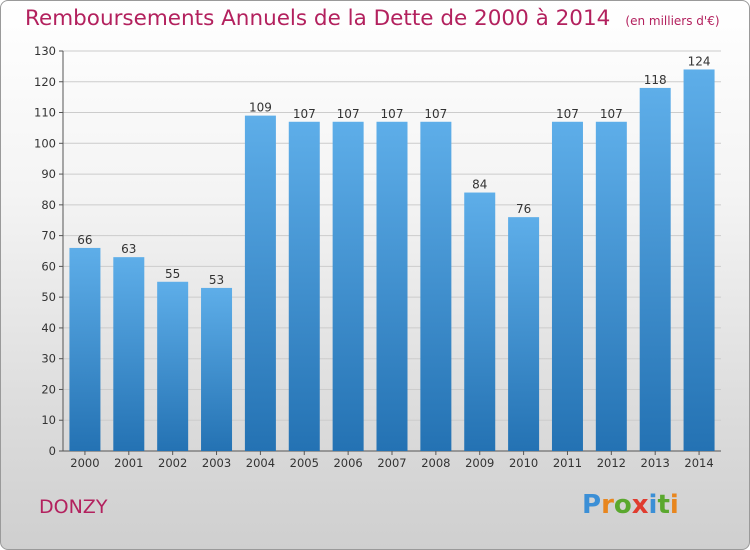  Describe the element at coordinates (523, 209) in the screenshot. I see `value-label: 76` at that location.